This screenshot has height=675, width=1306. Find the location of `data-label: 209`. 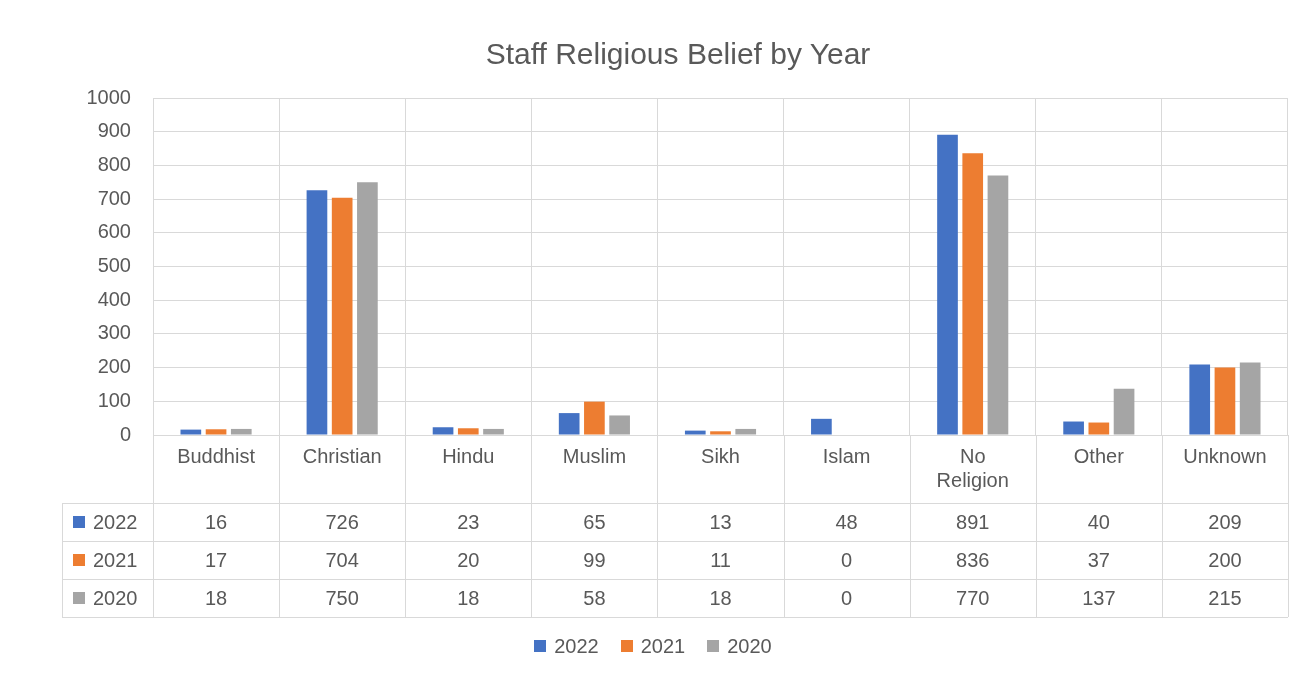

data-label: 209 is located at coordinates (1225, 521).